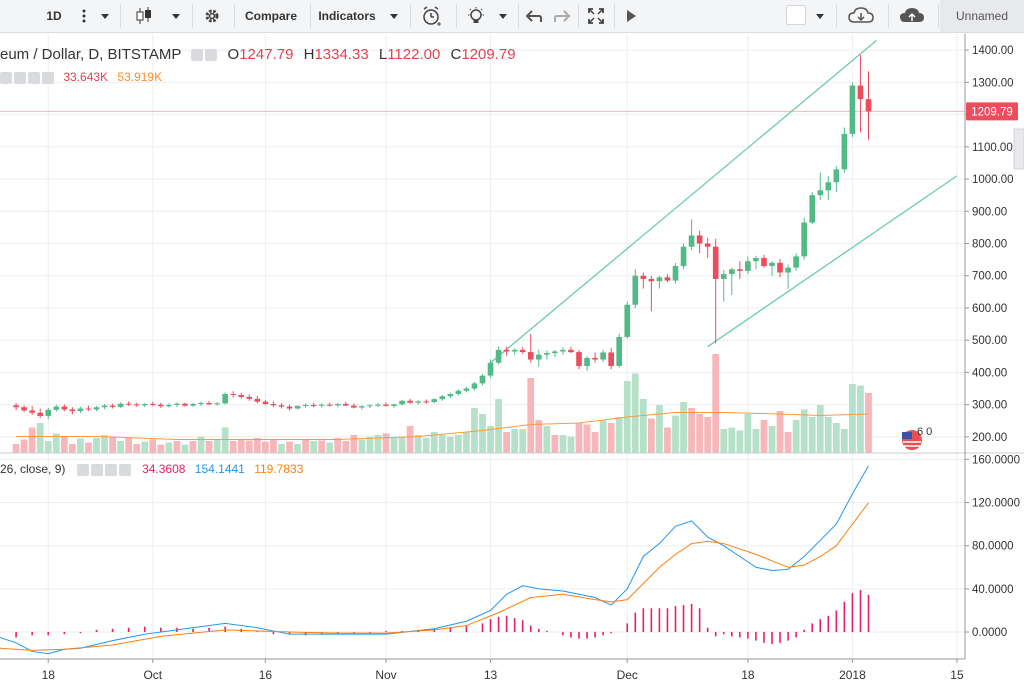 This screenshot has width=1024, height=683. What do you see at coordinates (982, 16) in the screenshot?
I see `layout-name-button: Unnamed` at bounding box center [982, 16].